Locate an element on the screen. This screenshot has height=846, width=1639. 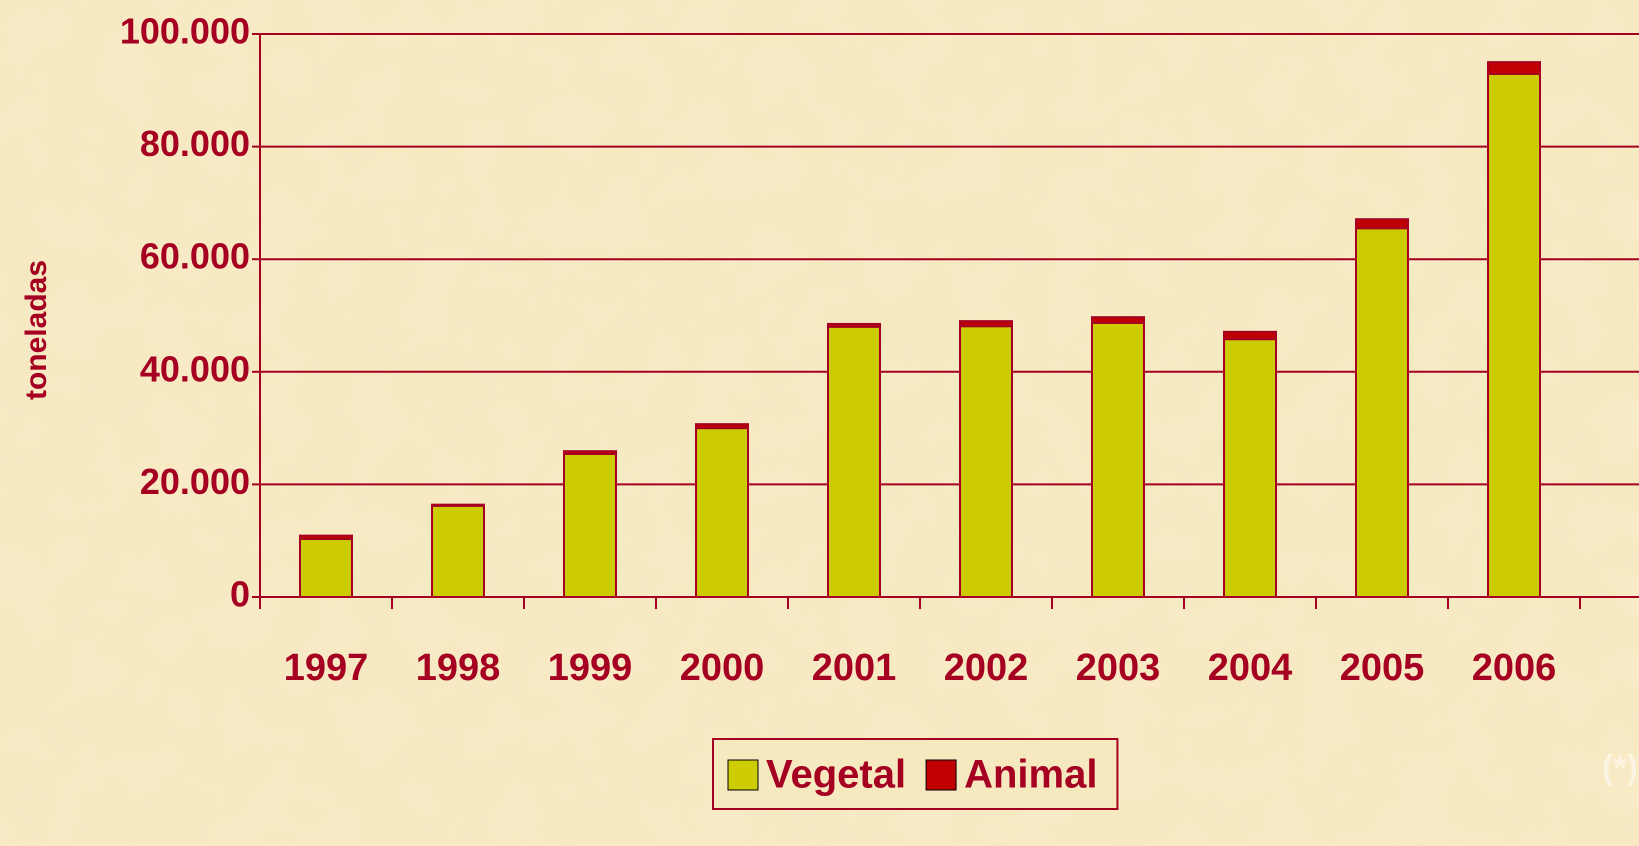
legend-label: Vegetal is located at coordinates (836, 775).